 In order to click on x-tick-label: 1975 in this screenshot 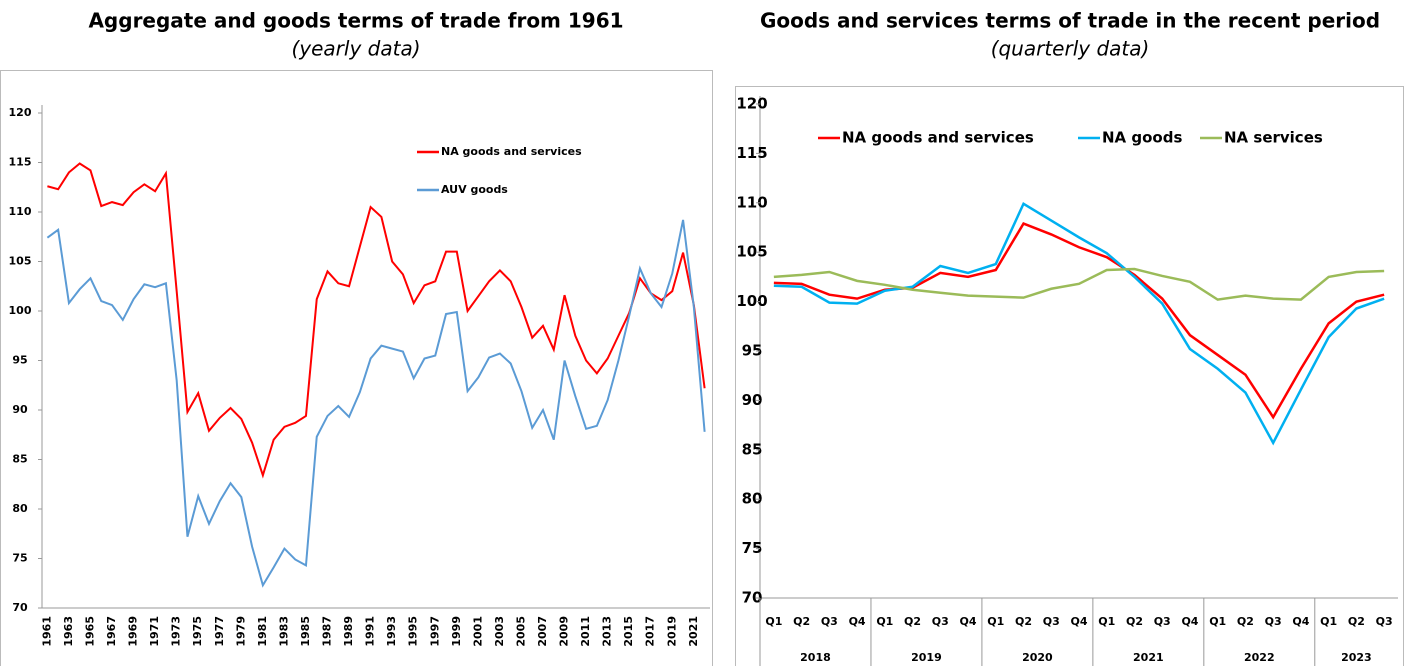, I will do `click(197, 631)`.